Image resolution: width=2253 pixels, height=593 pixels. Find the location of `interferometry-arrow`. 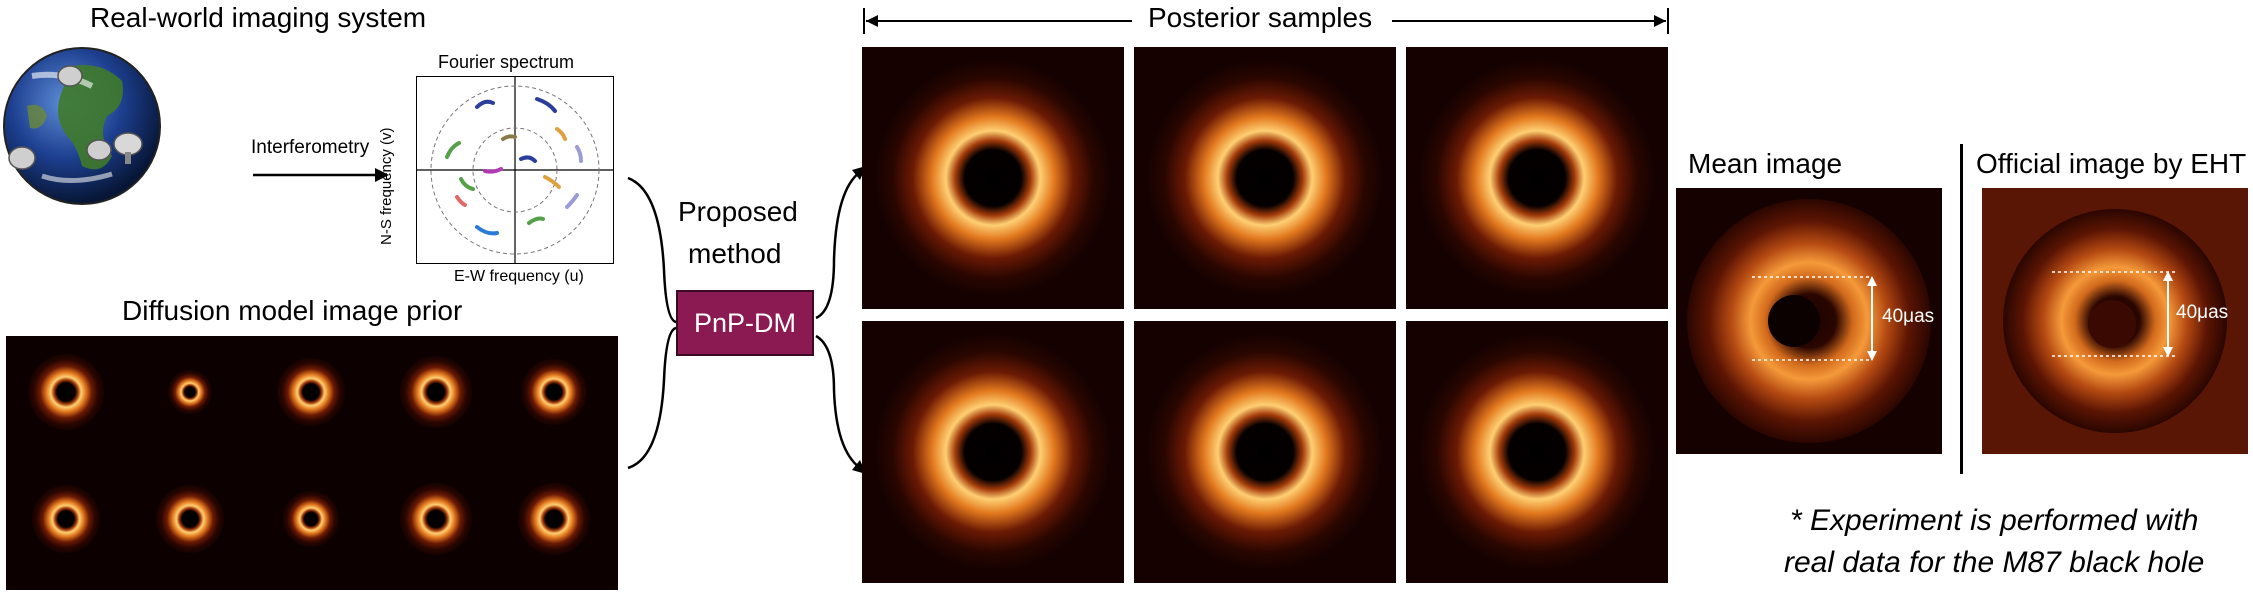

interferometry-arrow is located at coordinates (321, 175).